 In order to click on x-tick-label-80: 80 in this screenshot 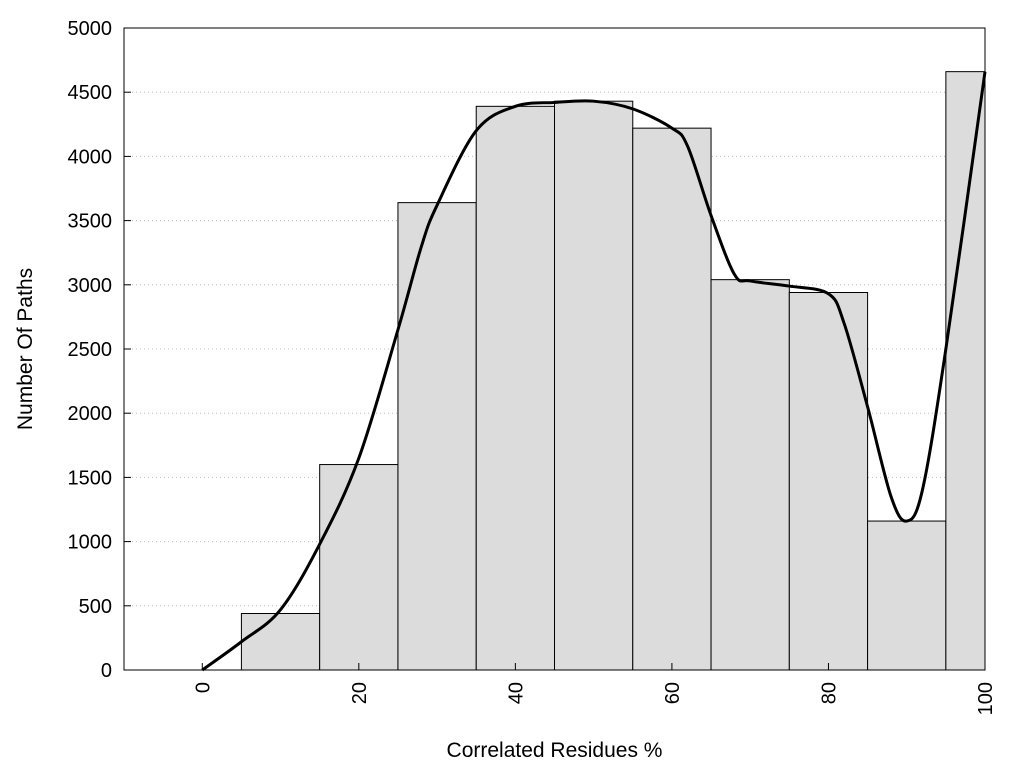, I will do `click(829, 693)`.